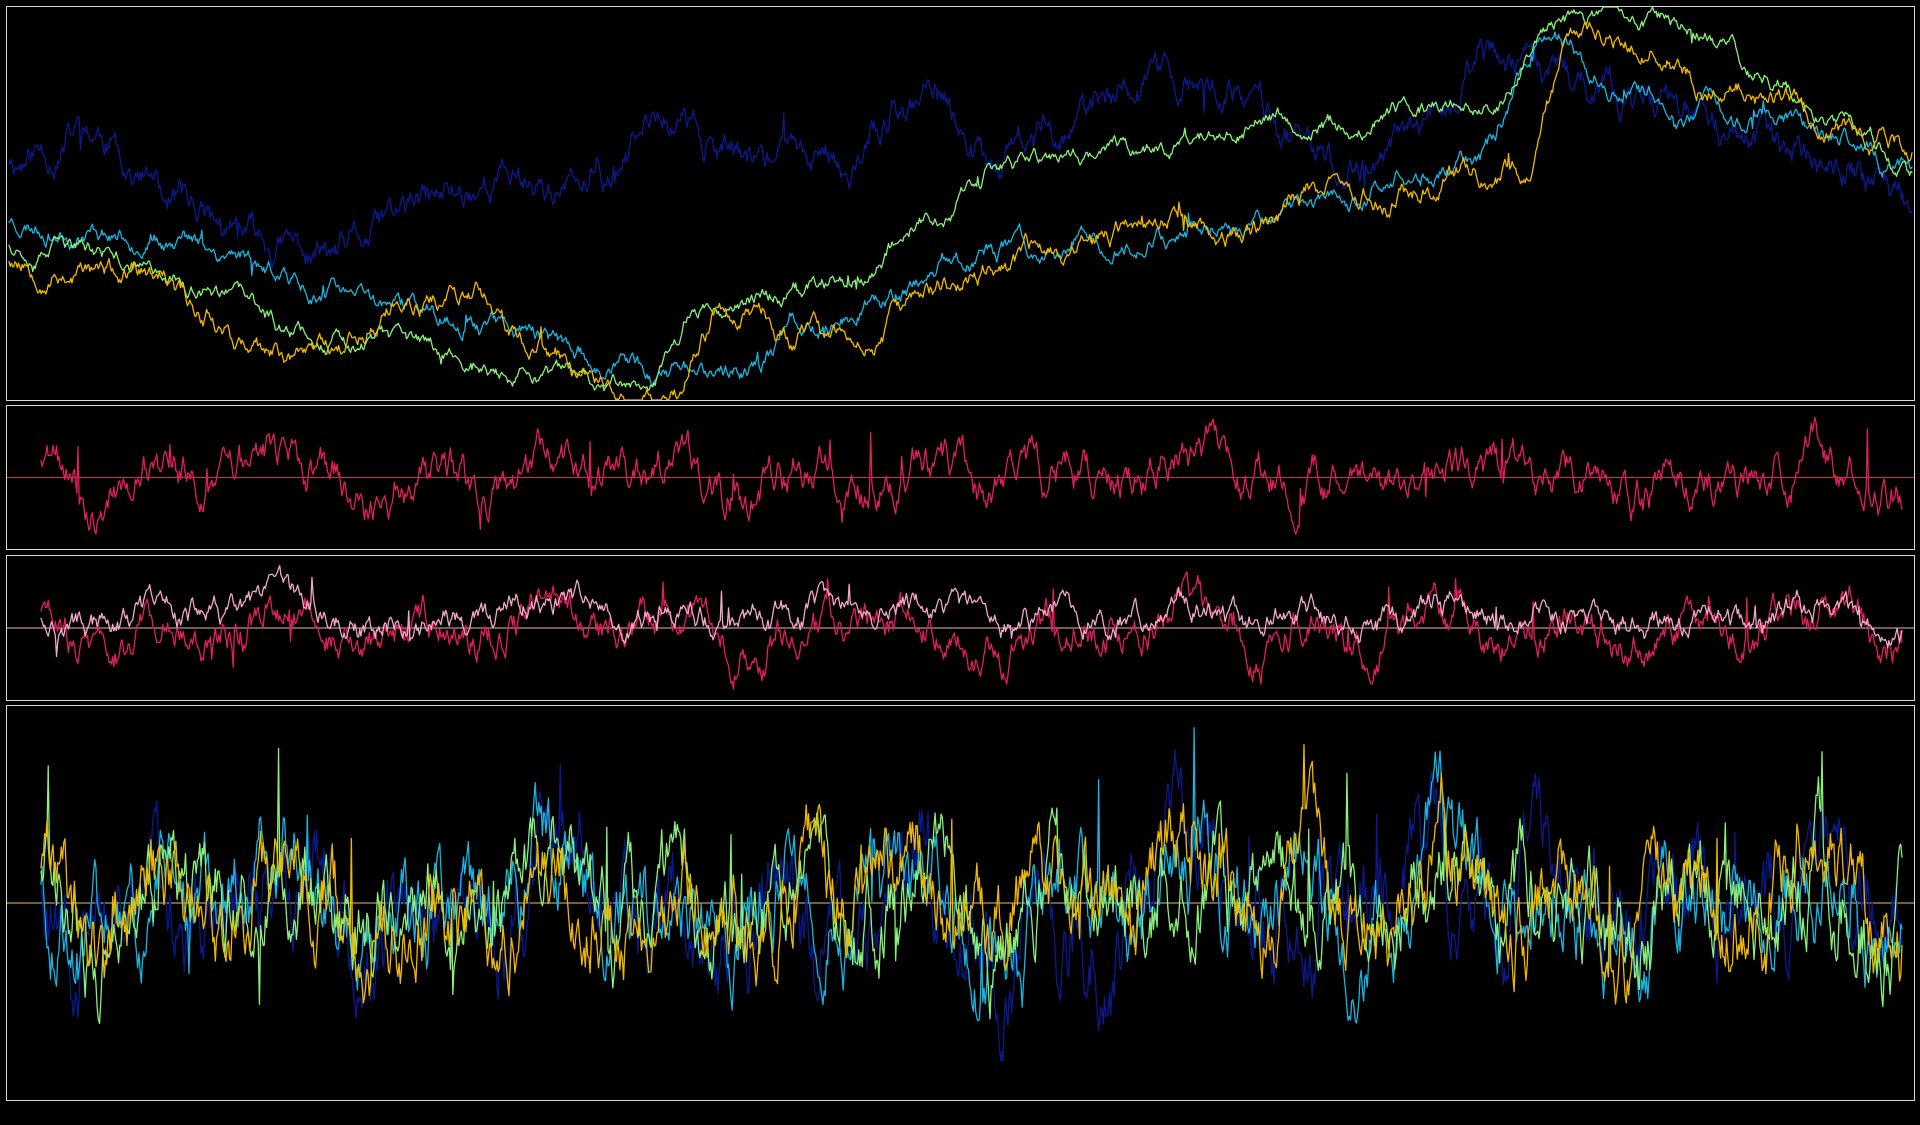  I want to click on oscillator-series-o1, so click(971, 630).